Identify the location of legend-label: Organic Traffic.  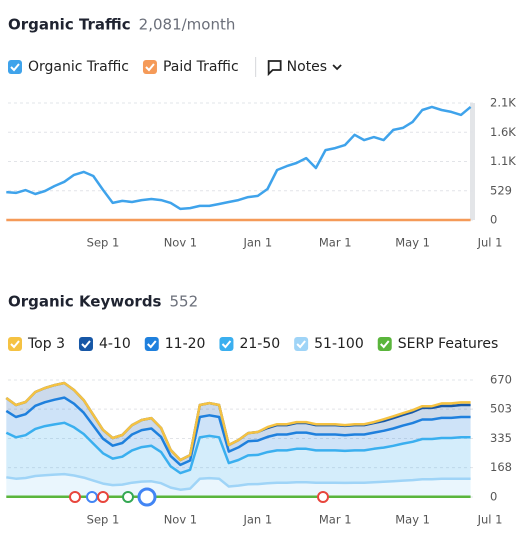
(78, 67).